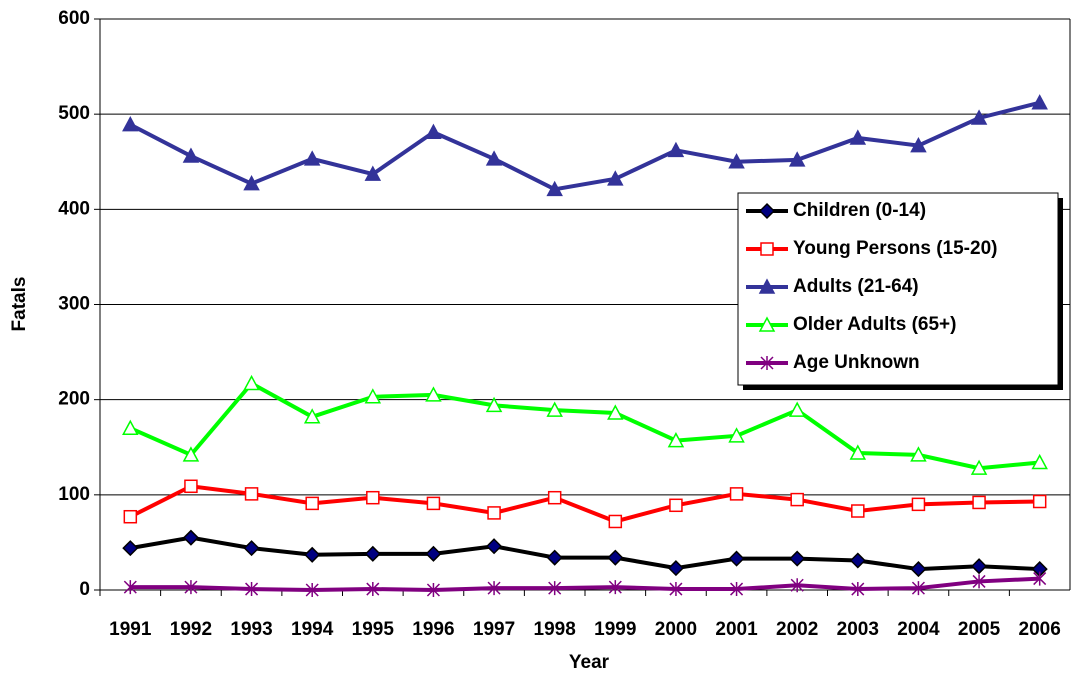 The height and width of the screenshot is (681, 1073). I want to click on legend-label: Older Adults (65+), so click(874, 324).